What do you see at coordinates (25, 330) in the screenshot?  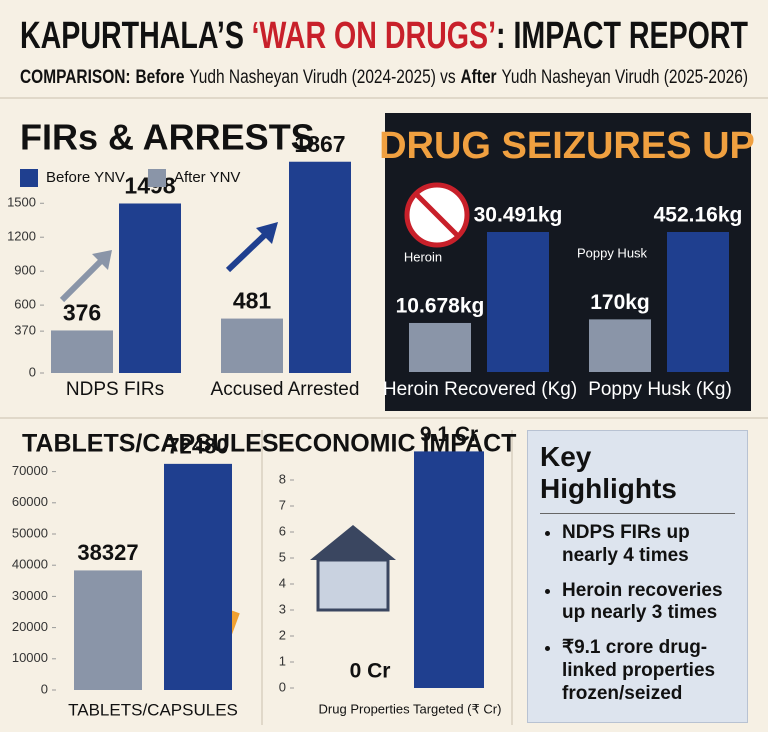 I see `y-tick-label: 370` at bounding box center [25, 330].